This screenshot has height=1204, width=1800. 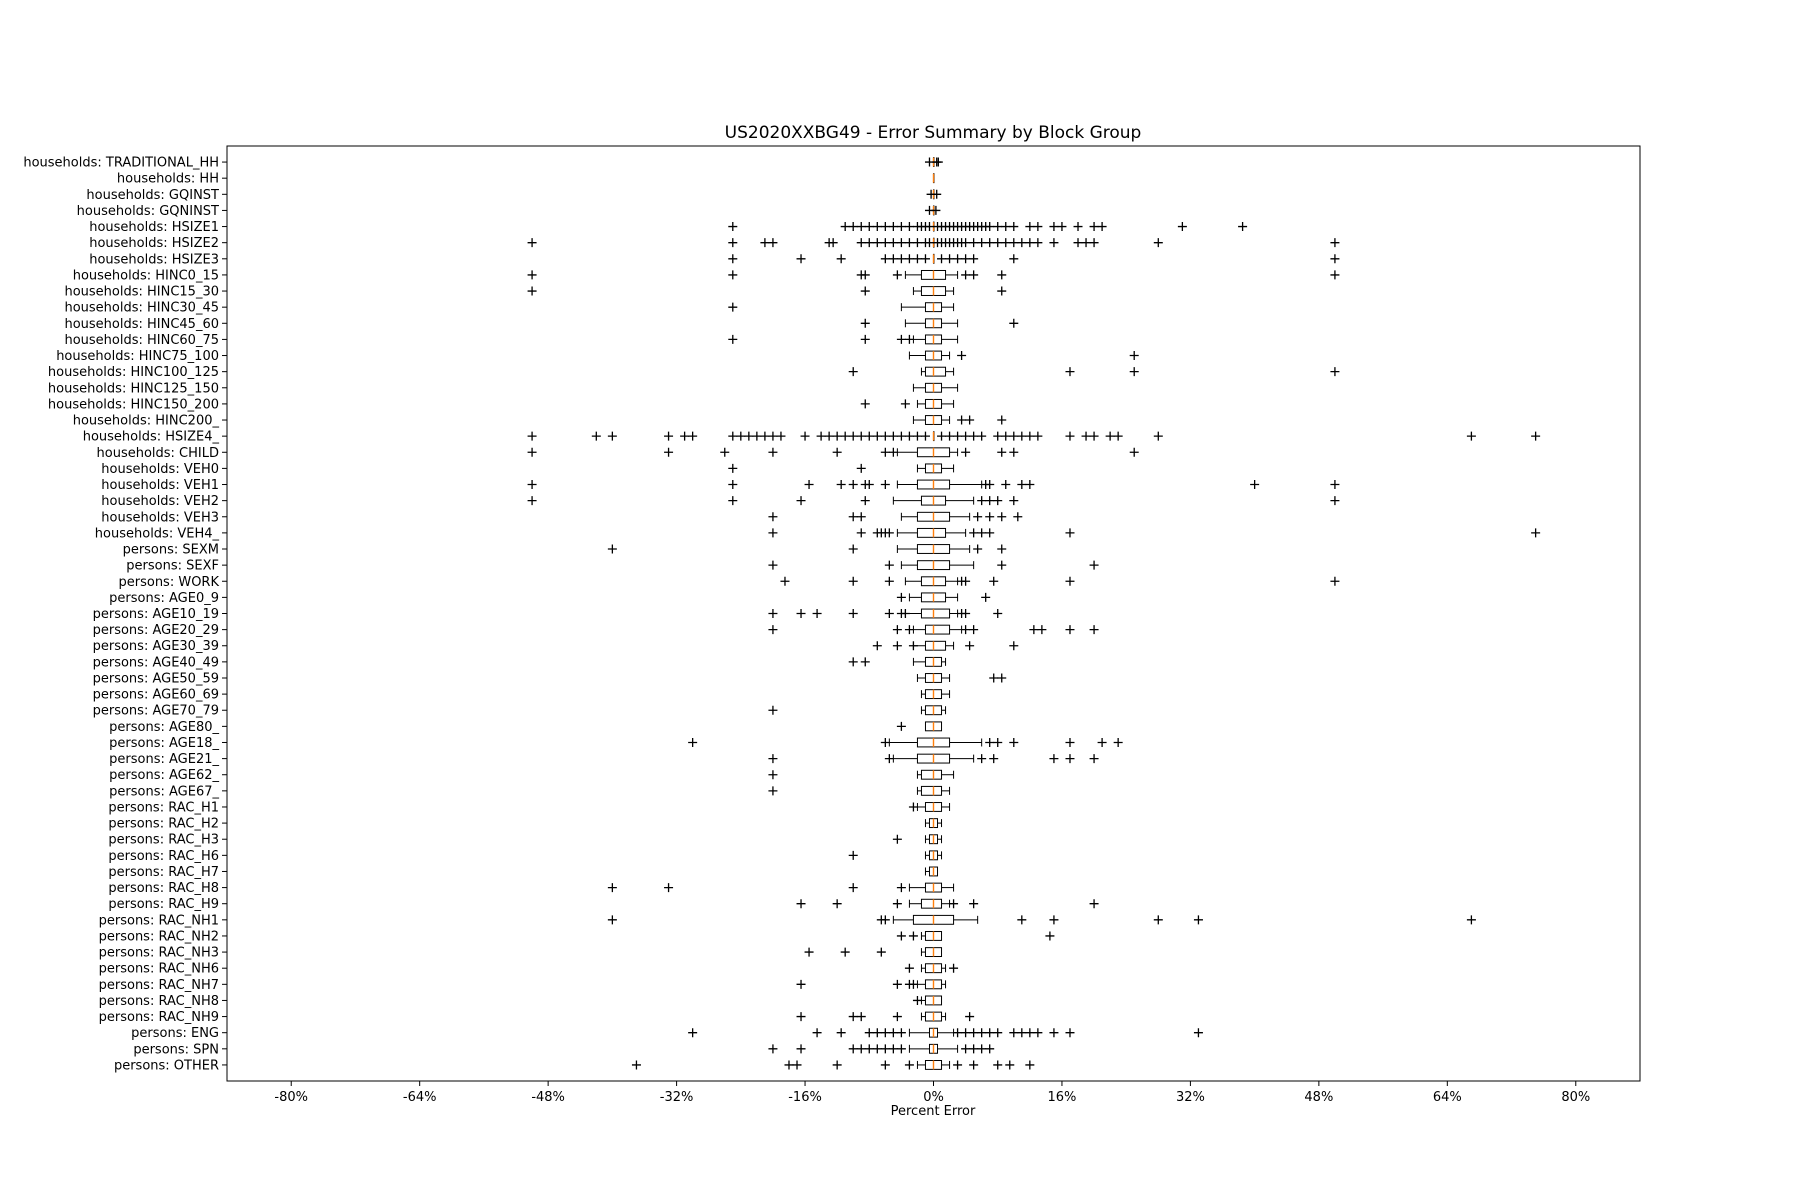 What do you see at coordinates (172, 566) in the screenshot?
I see `y-tick-label: persons: SEXF` at bounding box center [172, 566].